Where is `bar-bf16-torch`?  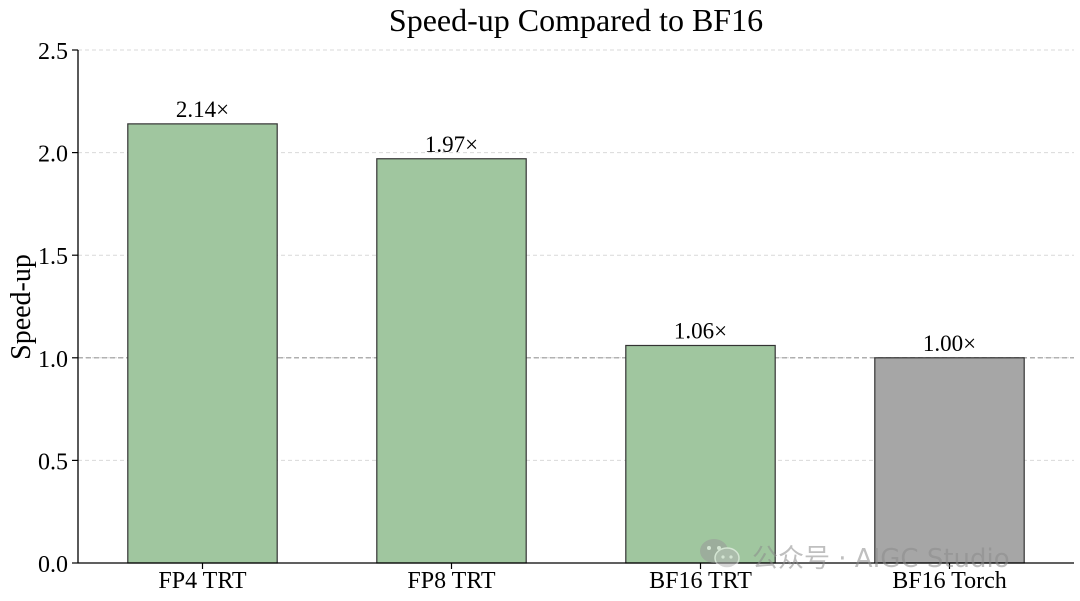
bar-bf16-torch is located at coordinates (949, 460).